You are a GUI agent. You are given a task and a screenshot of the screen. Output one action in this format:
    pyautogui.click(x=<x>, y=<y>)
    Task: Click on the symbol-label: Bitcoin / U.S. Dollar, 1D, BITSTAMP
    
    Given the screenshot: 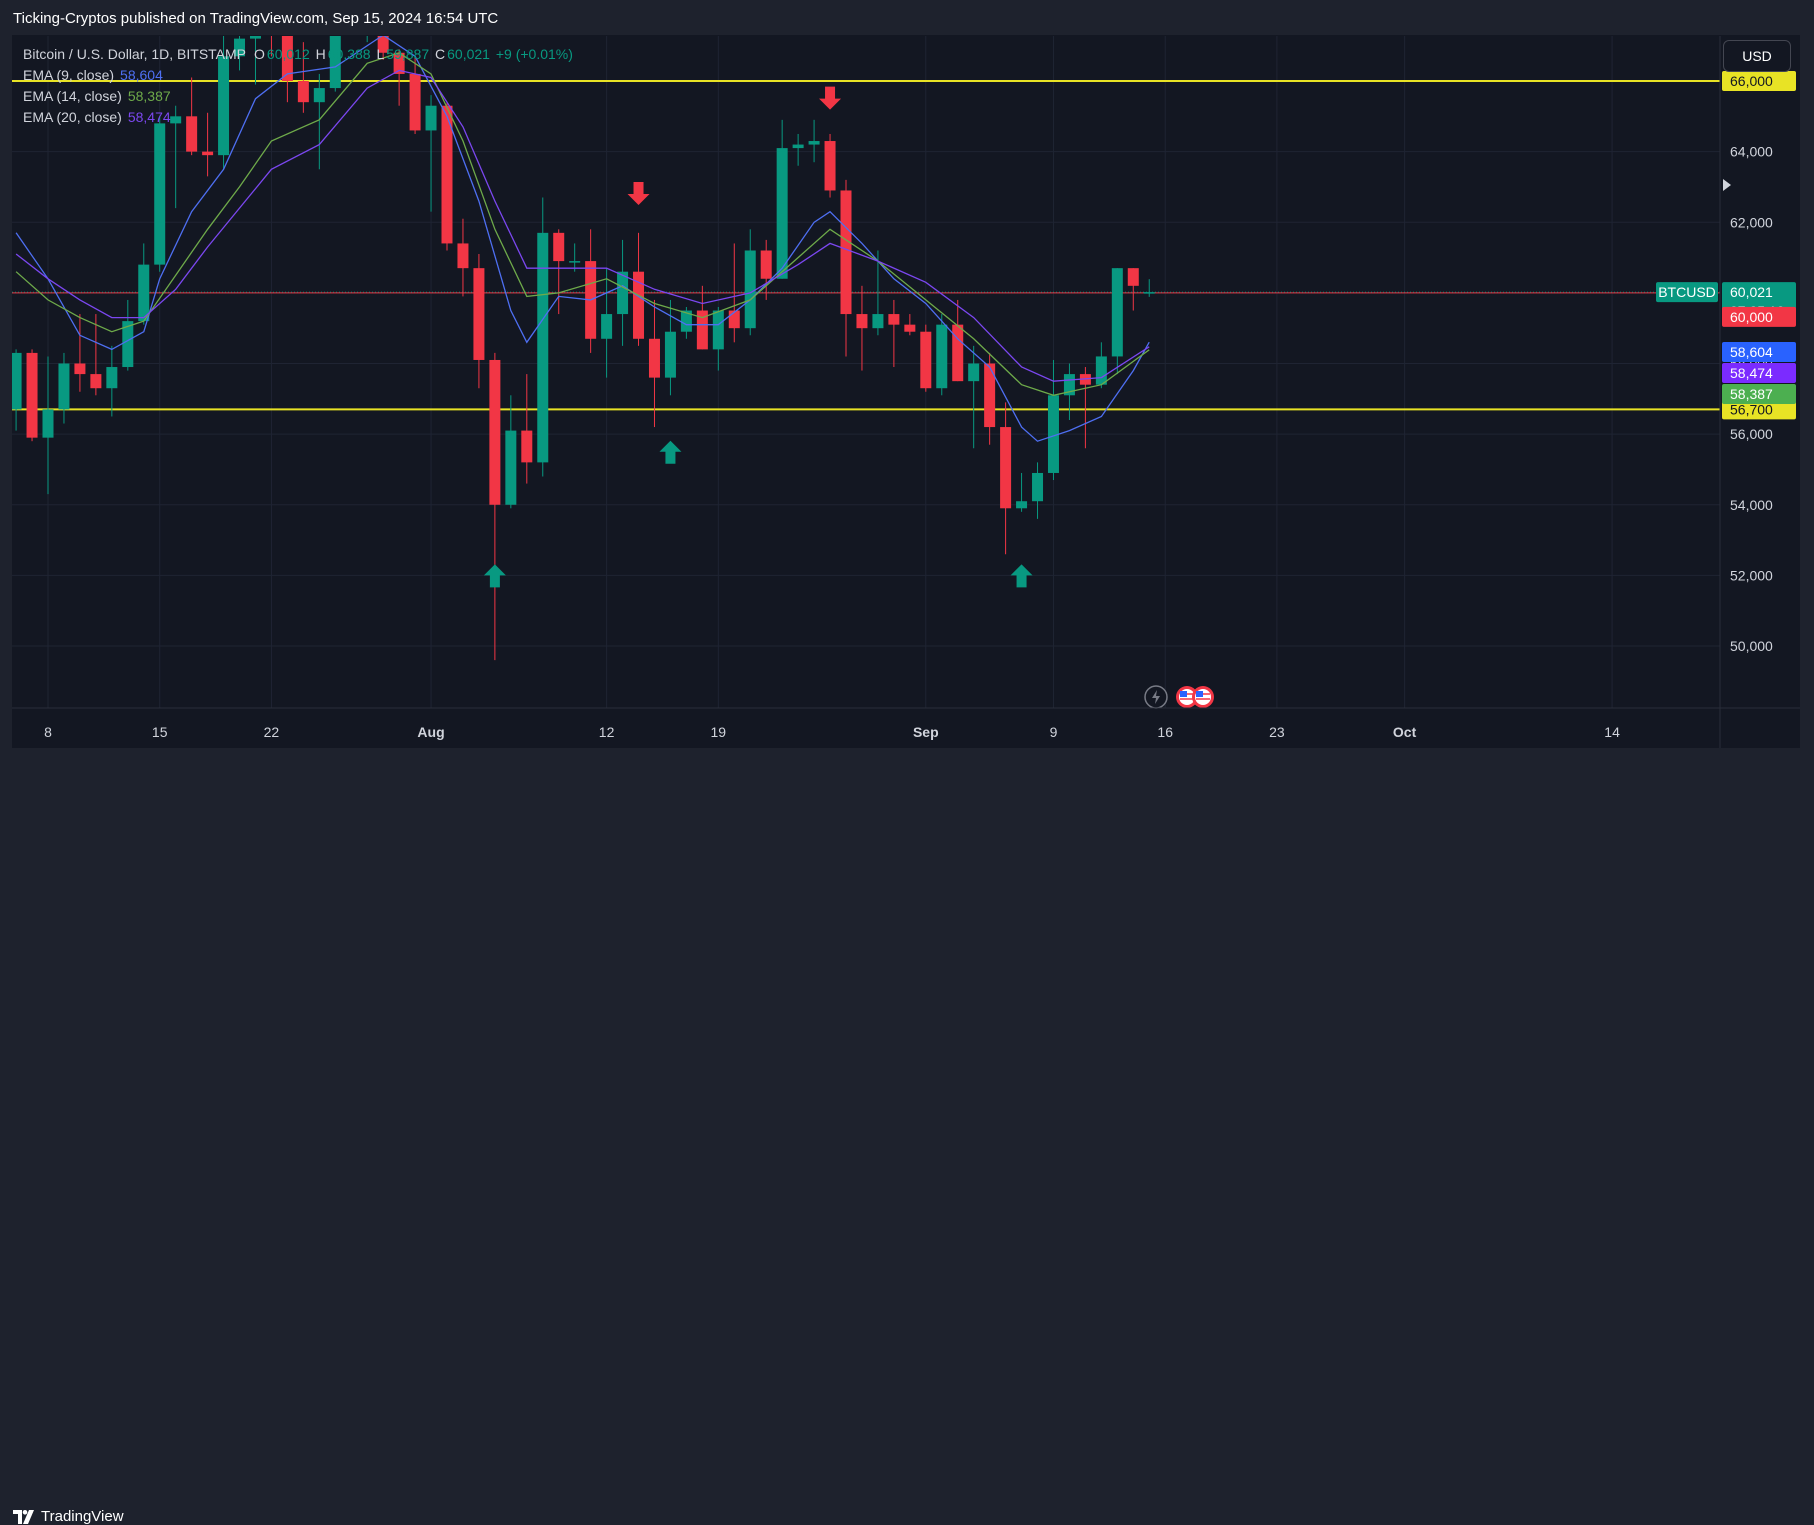 What is the action you would take?
    pyautogui.click(x=135, y=54)
    